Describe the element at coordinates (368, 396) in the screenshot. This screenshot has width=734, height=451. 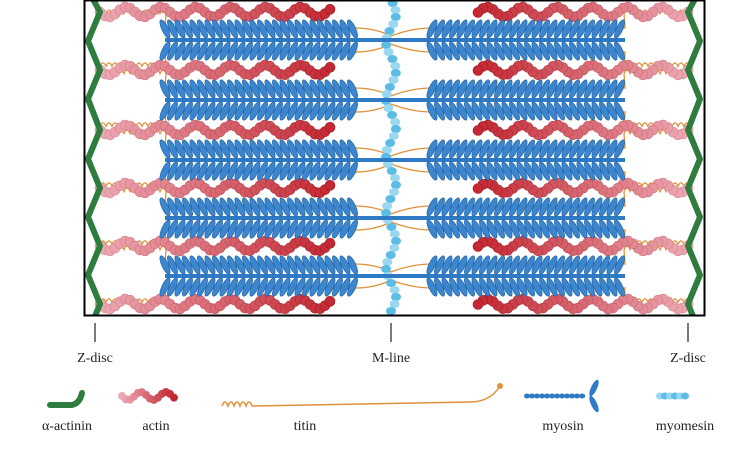
I see `legend-icons` at that location.